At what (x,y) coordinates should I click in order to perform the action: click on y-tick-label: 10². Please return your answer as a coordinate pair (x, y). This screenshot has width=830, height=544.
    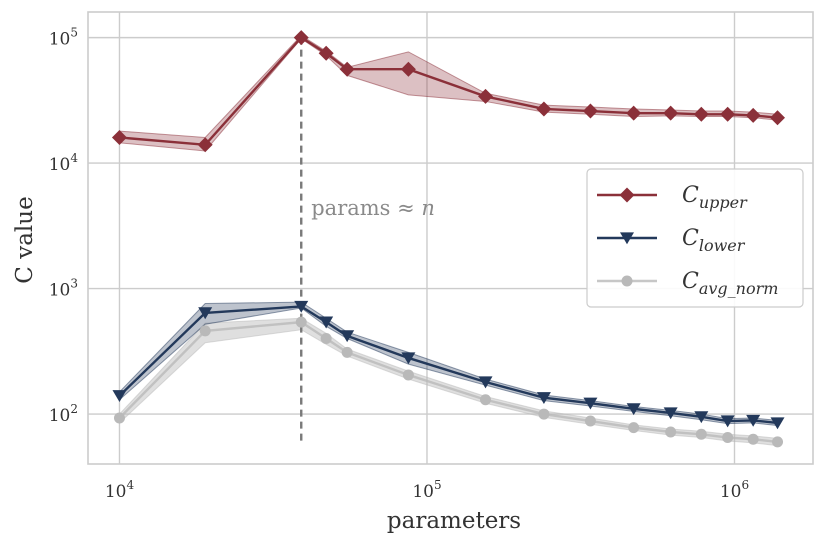
    Looking at the image, I should click on (63, 414).